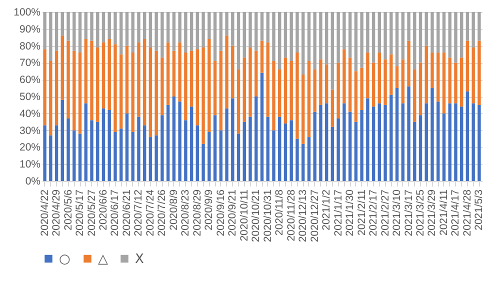  I want to click on legend-label: ○, so click(64, 259).